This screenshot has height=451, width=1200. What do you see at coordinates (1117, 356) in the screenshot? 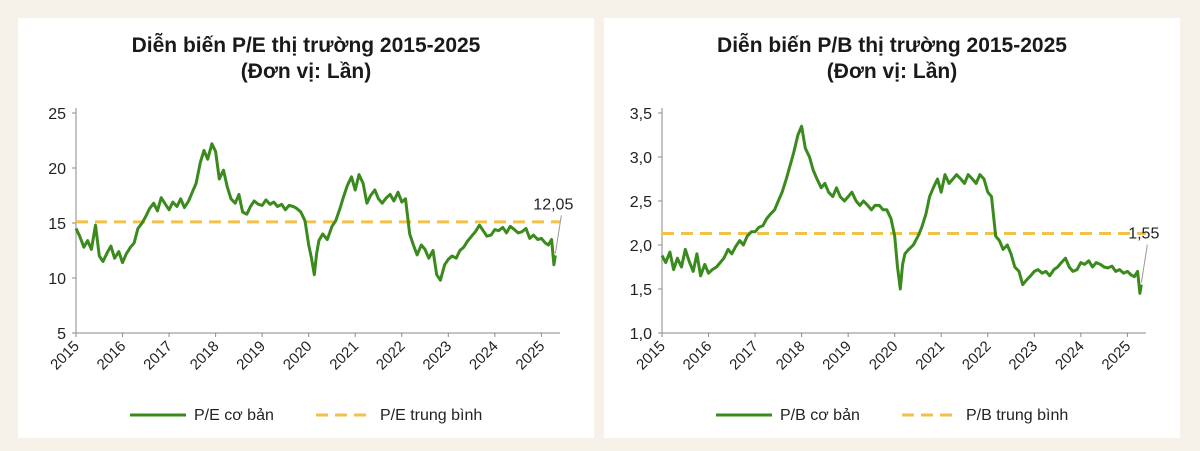
I see `pb-x-tick-label: 2025` at bounding box center [1117, 356].